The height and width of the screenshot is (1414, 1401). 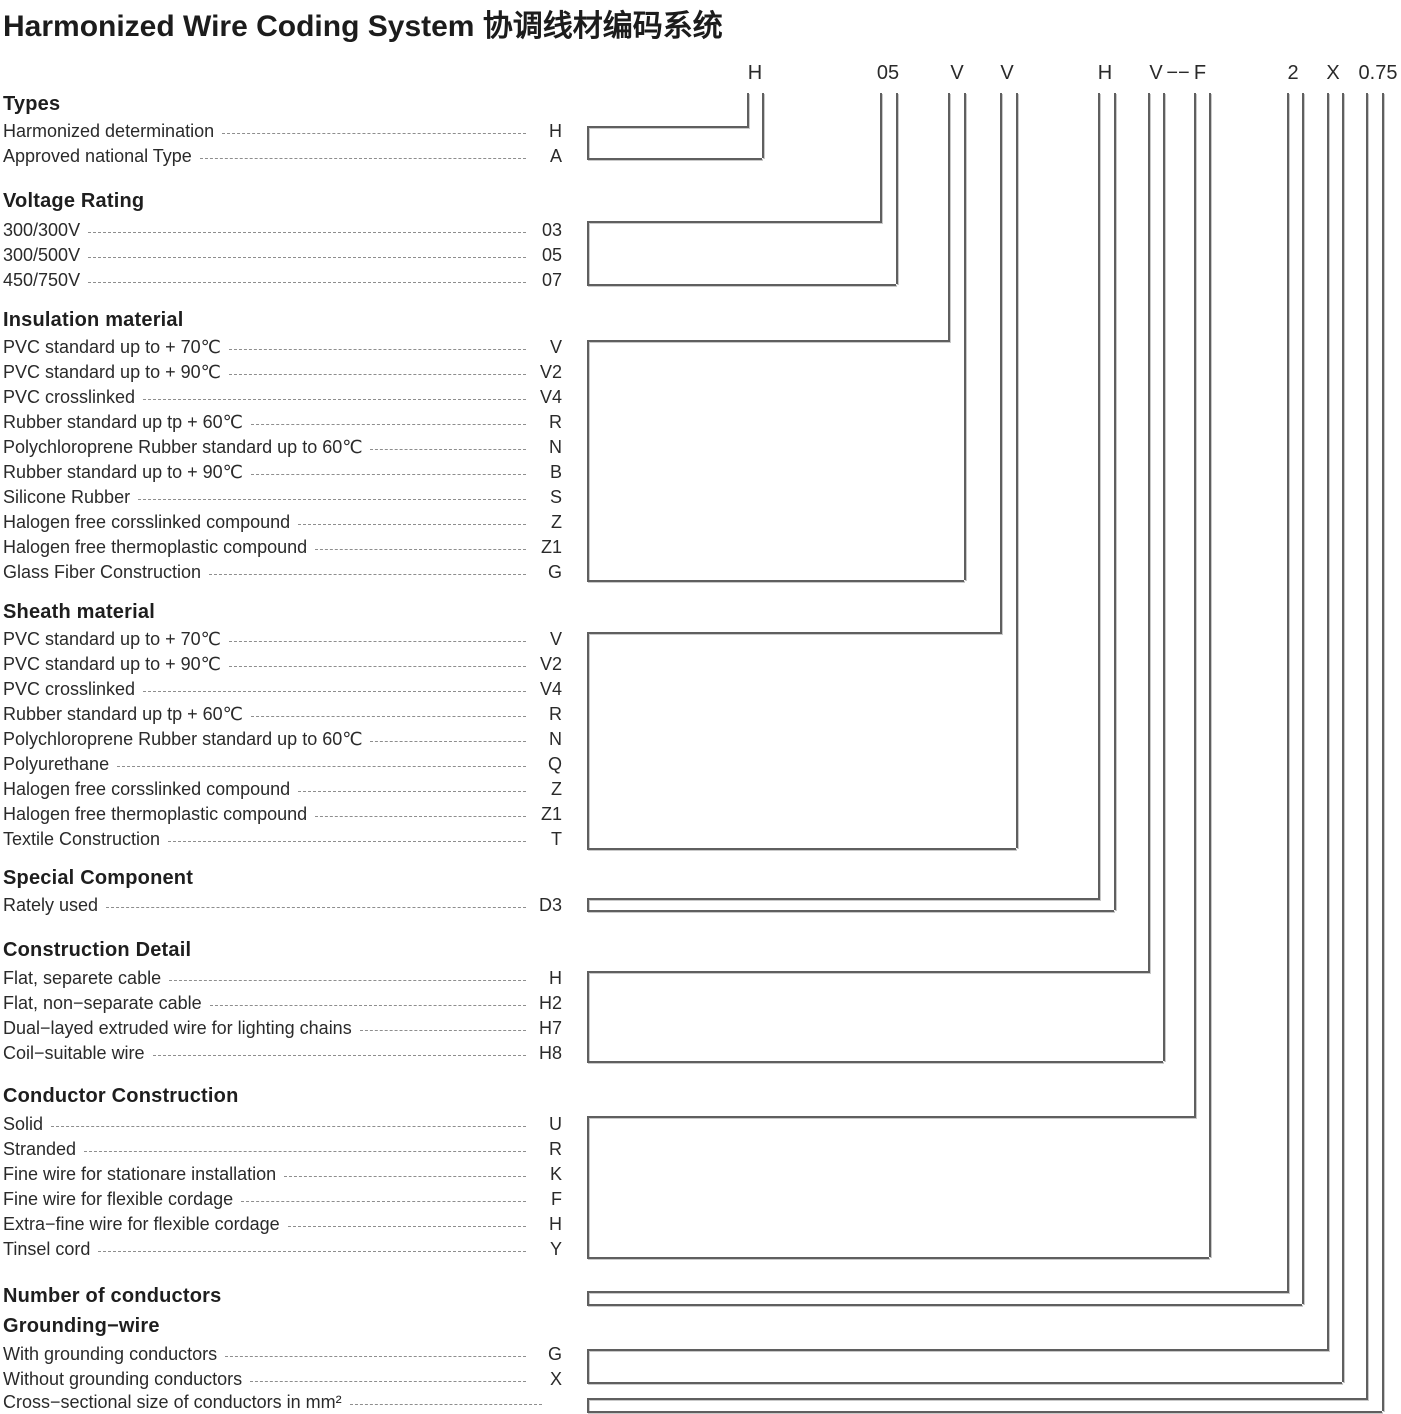 I want to click on section-rows-special-component: Rately used D3, so click(x=282, y=905).